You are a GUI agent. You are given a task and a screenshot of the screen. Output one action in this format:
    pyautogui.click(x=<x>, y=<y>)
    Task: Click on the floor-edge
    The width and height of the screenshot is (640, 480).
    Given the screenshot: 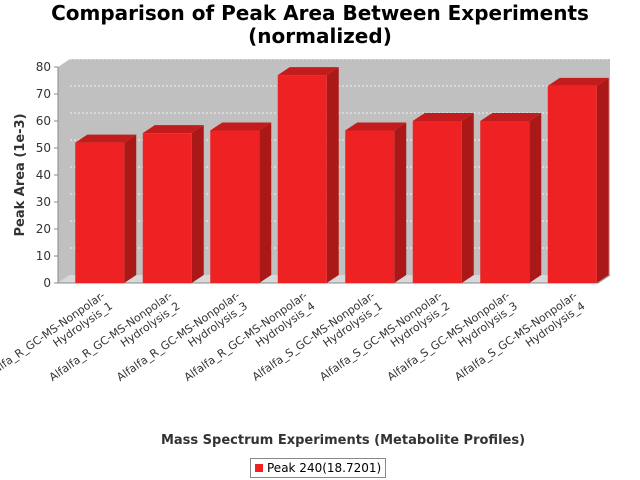 What is the action you would take?
    pyautogui.click(x=604, y=279)
    